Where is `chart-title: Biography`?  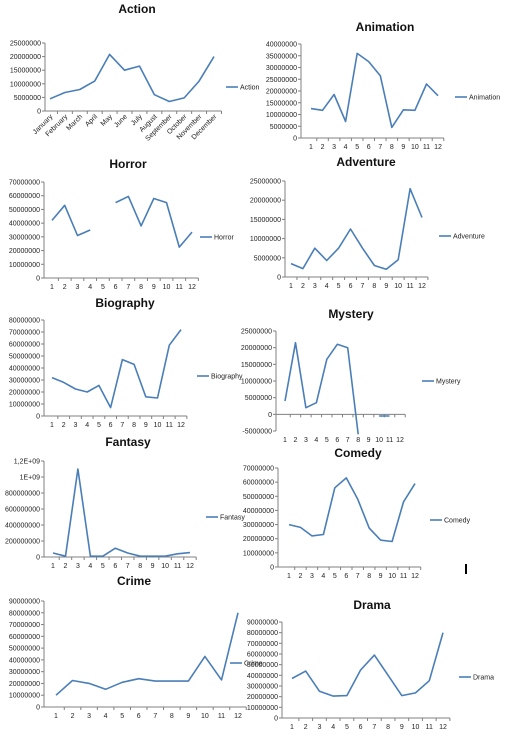 chart-title: Biography is located at coordinates (125, 303).